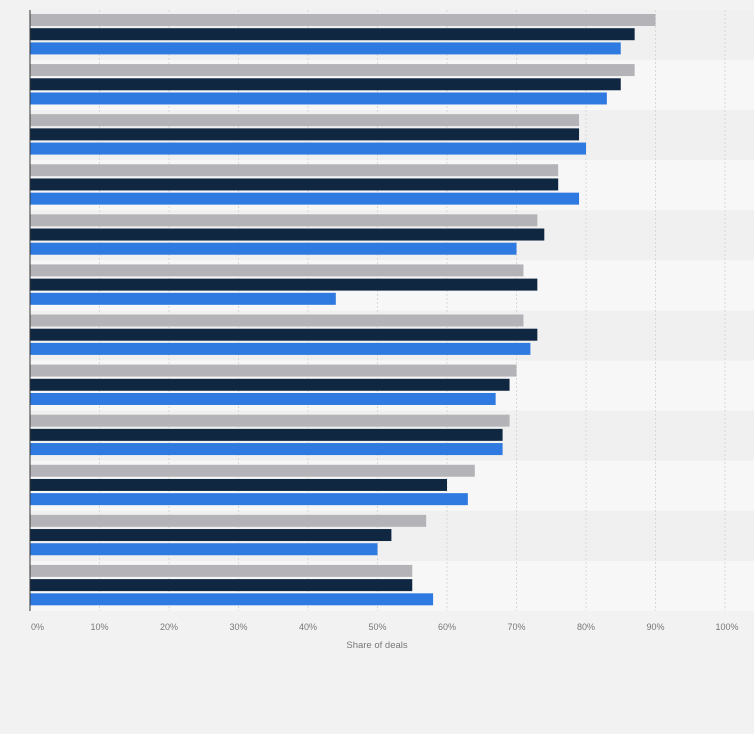 The width and height of the screenshot is (754, 734). Describe the element at coordinates (726, 627) in the screenshot. I see `x-tick-label: 100%` at that location.